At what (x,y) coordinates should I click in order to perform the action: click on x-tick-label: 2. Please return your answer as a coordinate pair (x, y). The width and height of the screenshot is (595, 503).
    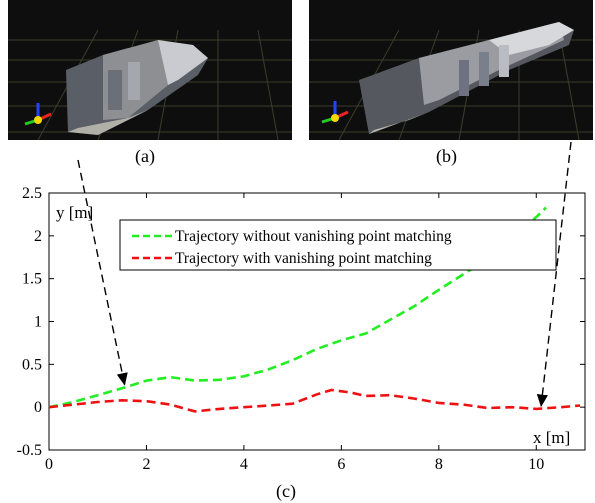
    Looking at the image, I should click on (146, 464).